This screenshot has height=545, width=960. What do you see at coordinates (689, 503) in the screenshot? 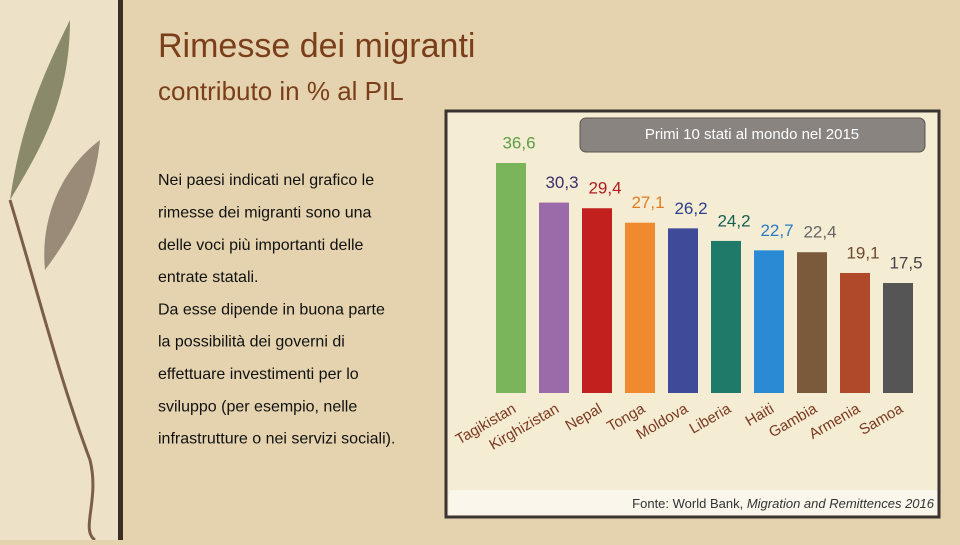
I see `source-text: Fonte: World Bank,` at bounding box center [689, 503].